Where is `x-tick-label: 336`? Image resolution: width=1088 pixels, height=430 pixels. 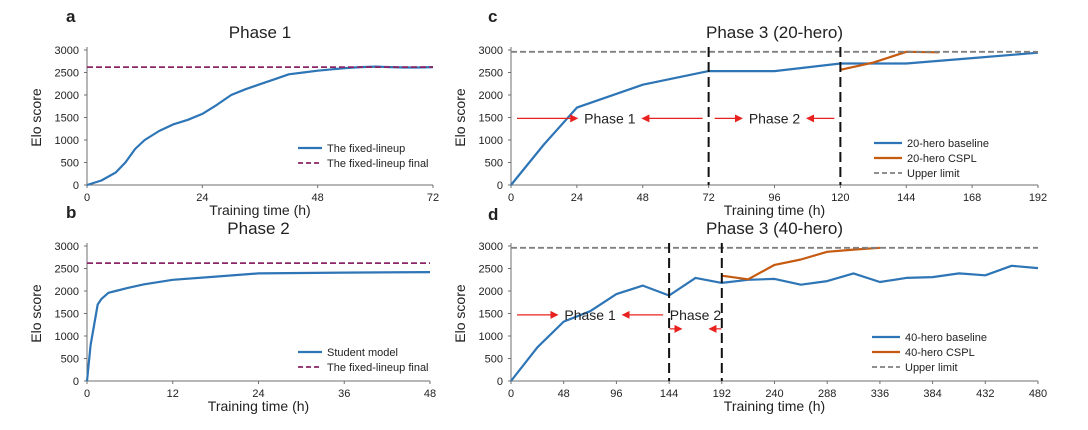 x-tick-label: 336 is located at coordinates (880, 394).